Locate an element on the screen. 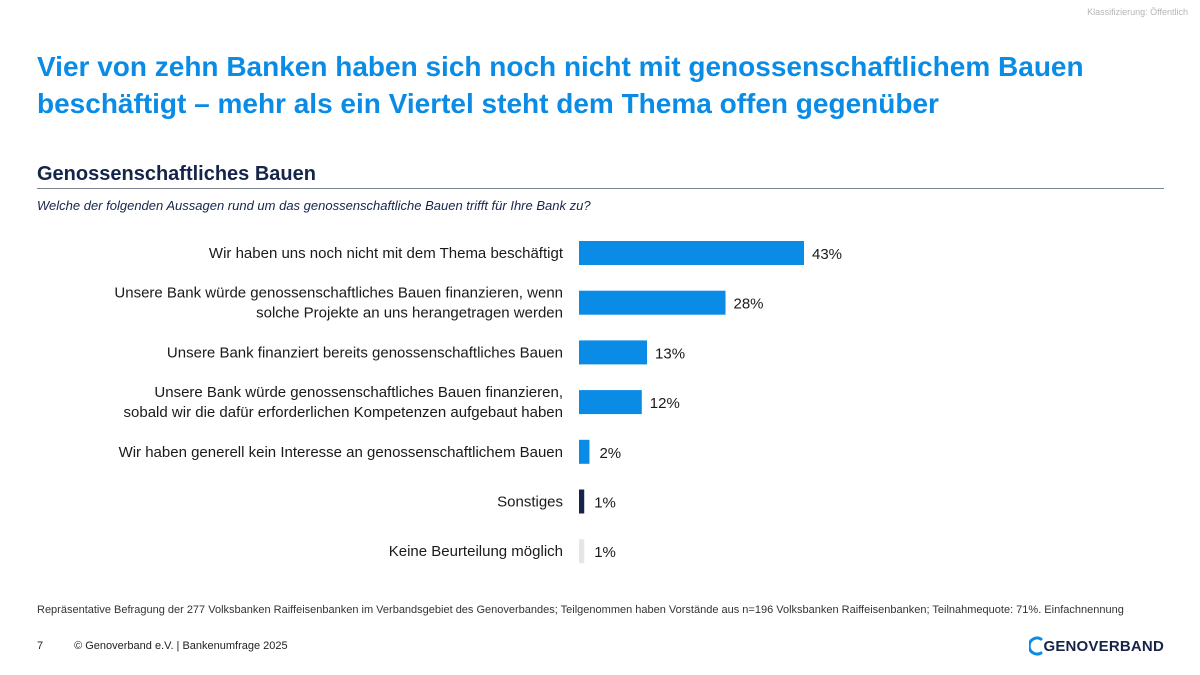 This screenshot has width=1200, height=675. section-divider is located at coordinates (600, 188).